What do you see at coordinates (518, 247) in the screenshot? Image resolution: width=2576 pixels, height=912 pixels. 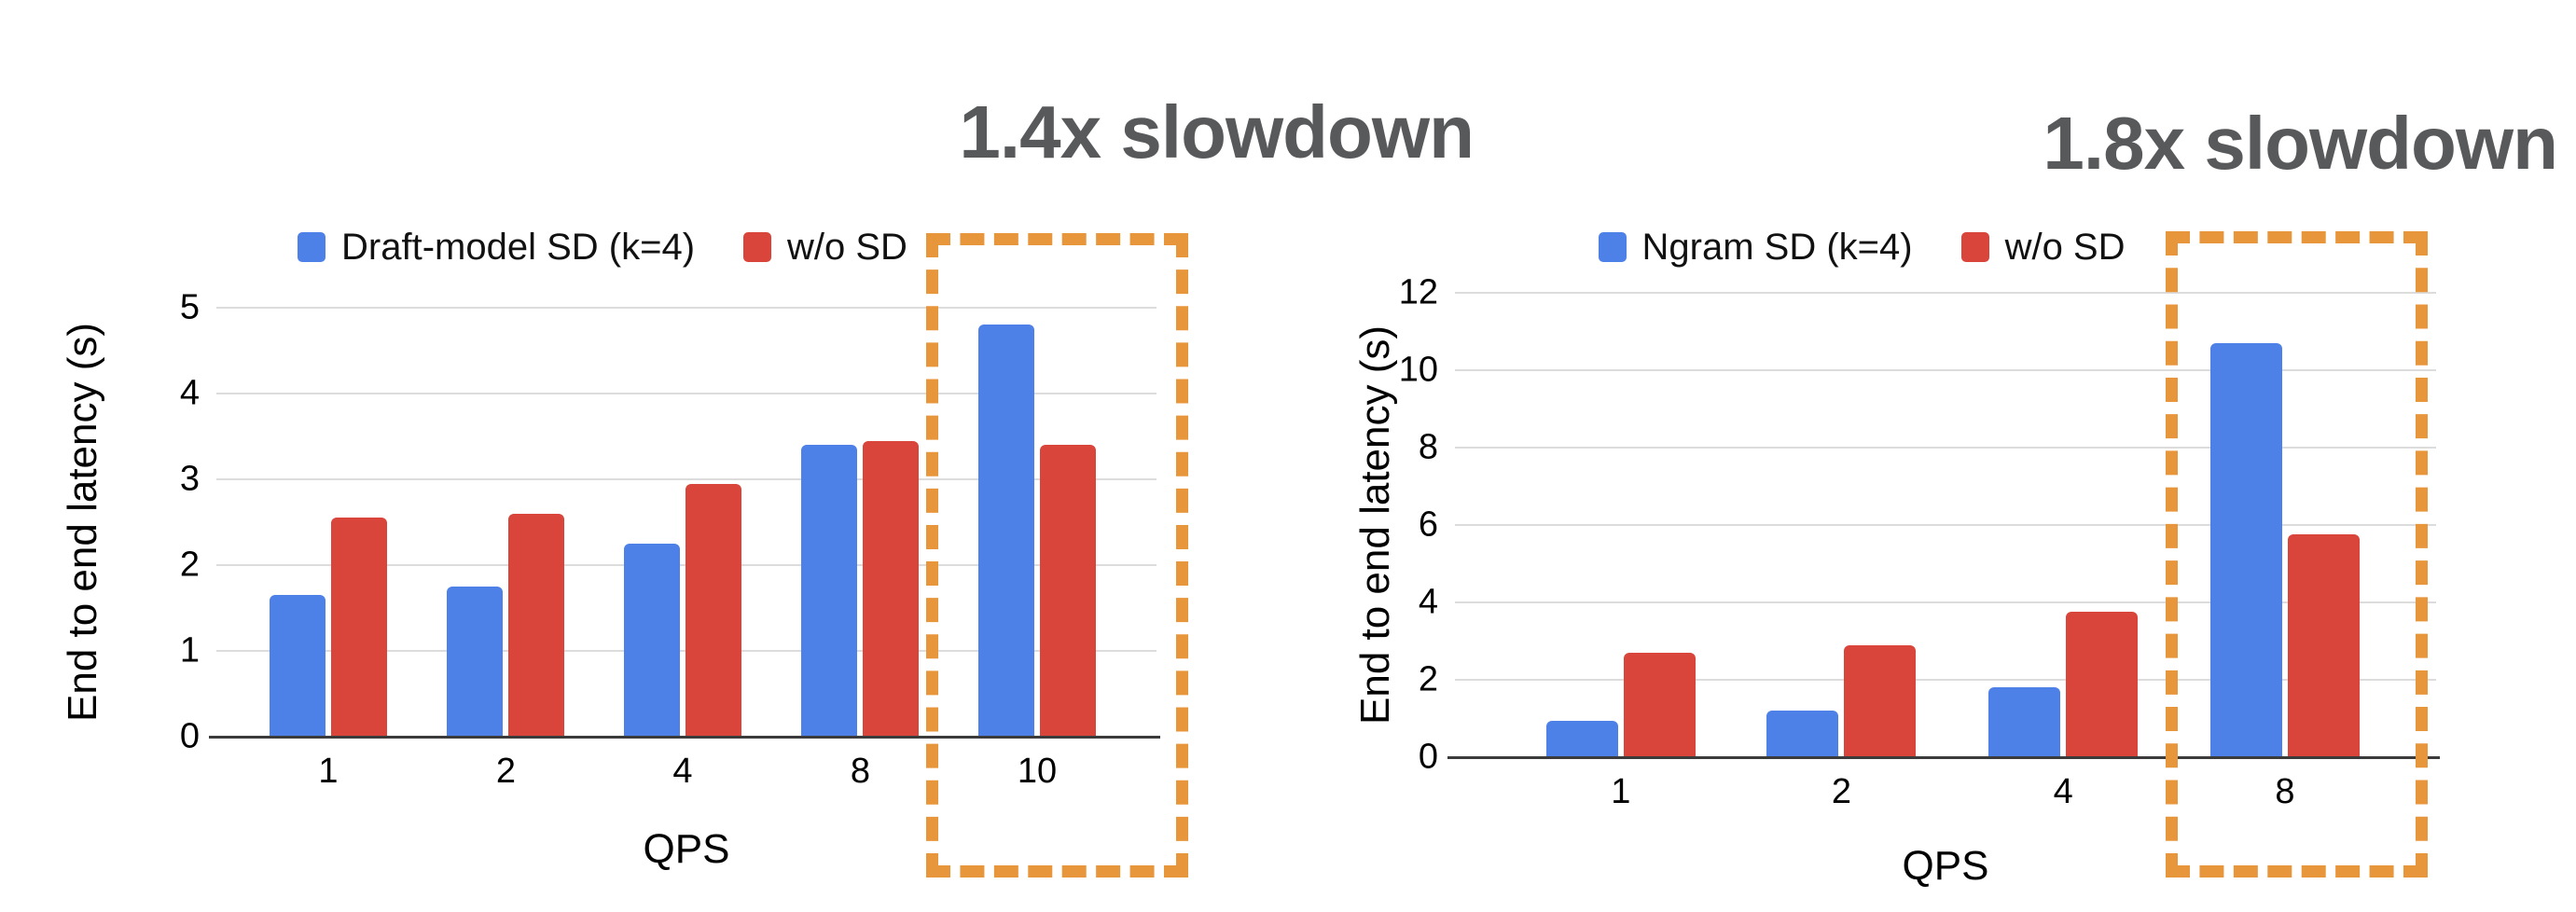 I see `legend-label-draft-model-sd: Draft-model SD (k=4)` at bounding box center [518, 247].